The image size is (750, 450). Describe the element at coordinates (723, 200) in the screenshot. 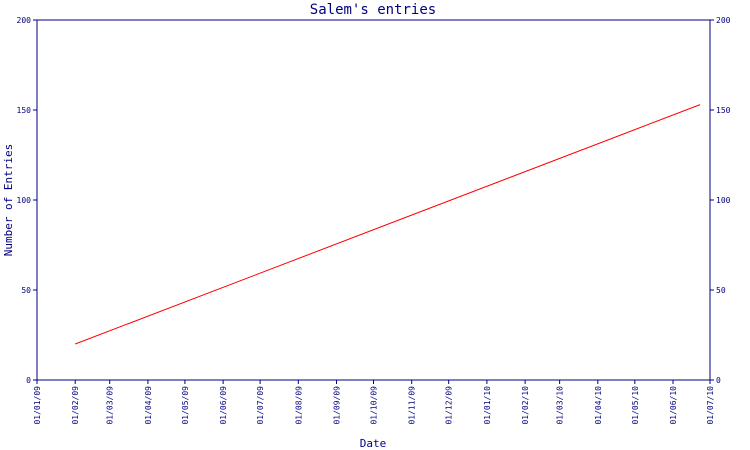

I see `y-tick-label-right: 100` at that location.